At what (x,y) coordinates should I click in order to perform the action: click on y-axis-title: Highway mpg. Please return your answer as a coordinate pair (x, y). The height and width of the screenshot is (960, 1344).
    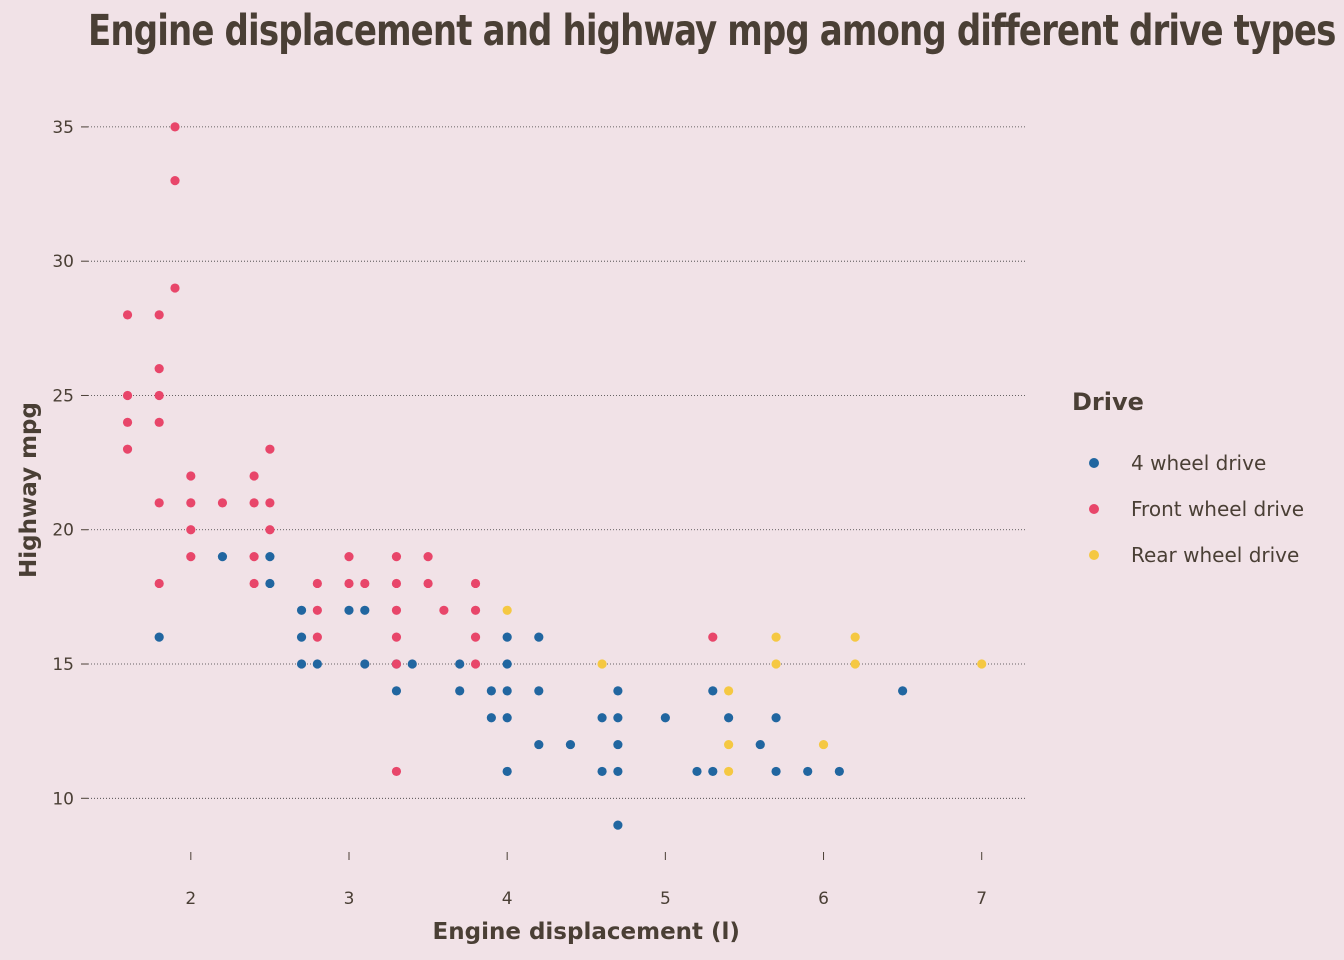
    Looking at the image, I should click on (29, 490).